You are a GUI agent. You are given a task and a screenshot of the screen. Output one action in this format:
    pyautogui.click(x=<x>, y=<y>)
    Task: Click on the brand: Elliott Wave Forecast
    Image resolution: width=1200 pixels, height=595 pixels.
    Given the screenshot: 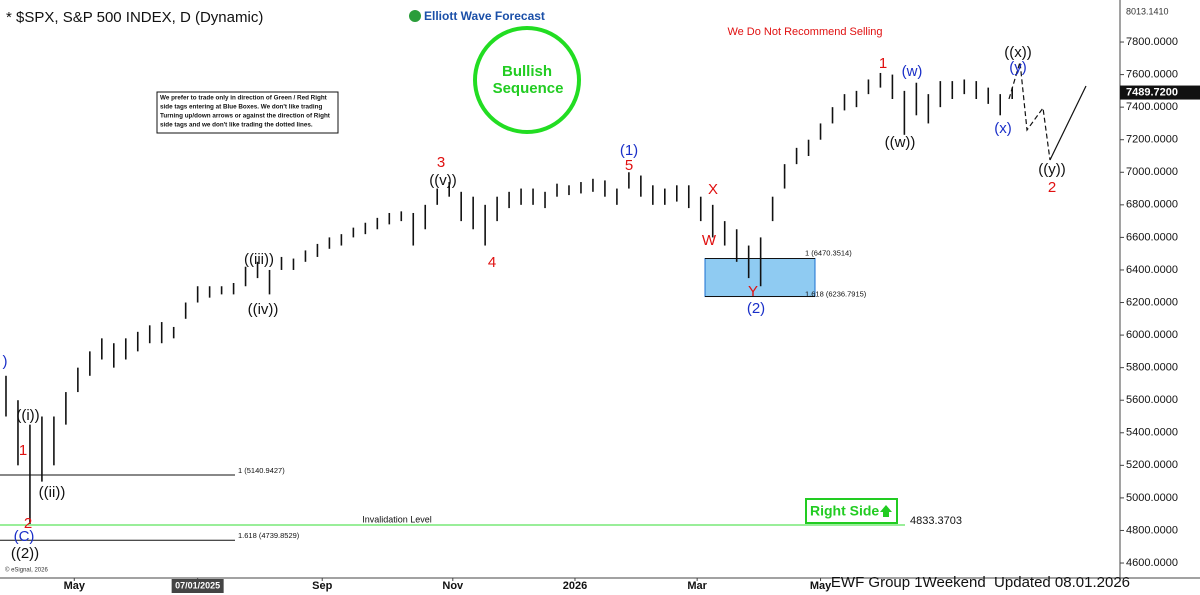 What is the action you would take?
    pyautogui.click(x=484, y=16)
    